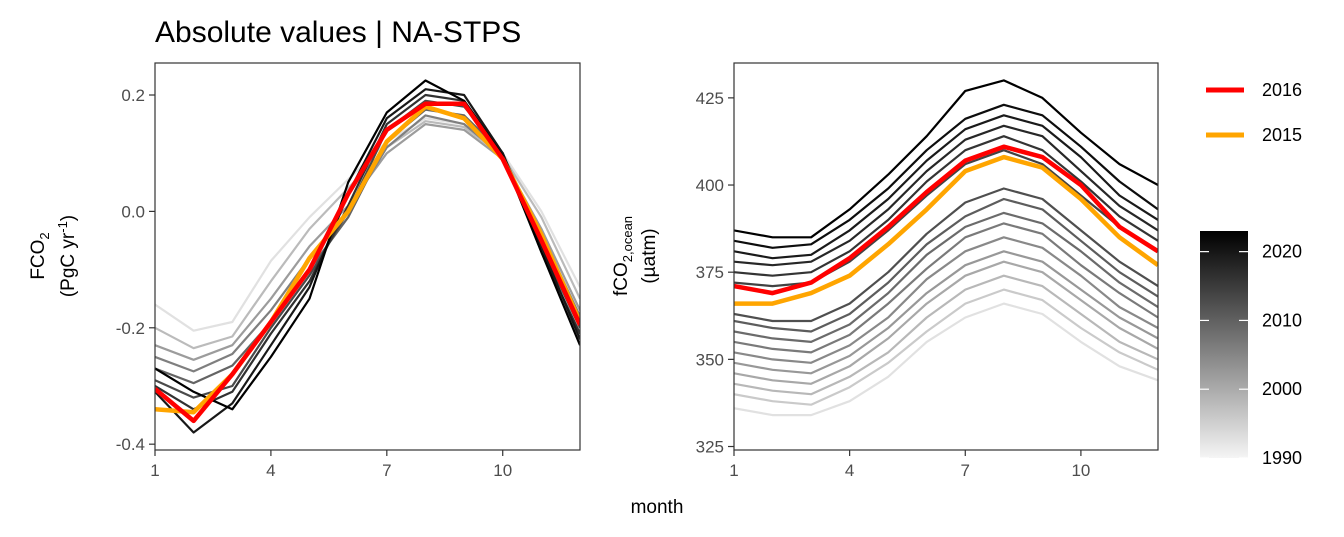 This screenshot has height=537, width=1344. What do you see at coordinates (1282, 458) in the screenshot?
I see `colorbar-tick-label: 1990` at bounding box center [1282, 458].